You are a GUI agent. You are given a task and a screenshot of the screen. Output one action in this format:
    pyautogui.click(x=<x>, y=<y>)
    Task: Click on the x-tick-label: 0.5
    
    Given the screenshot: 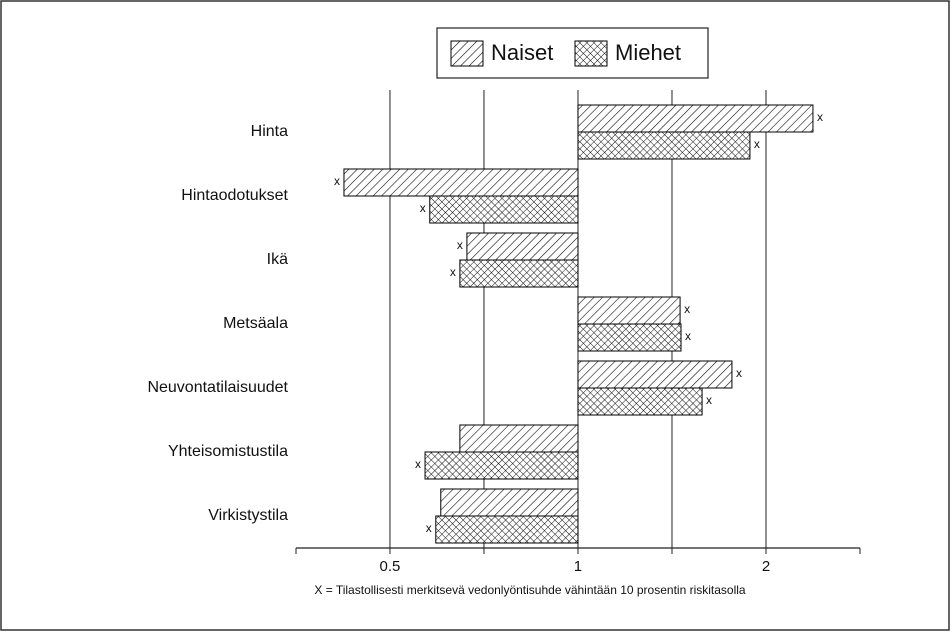 What is the action you would take?
    pyautogui.click(x=390, y=566)
    